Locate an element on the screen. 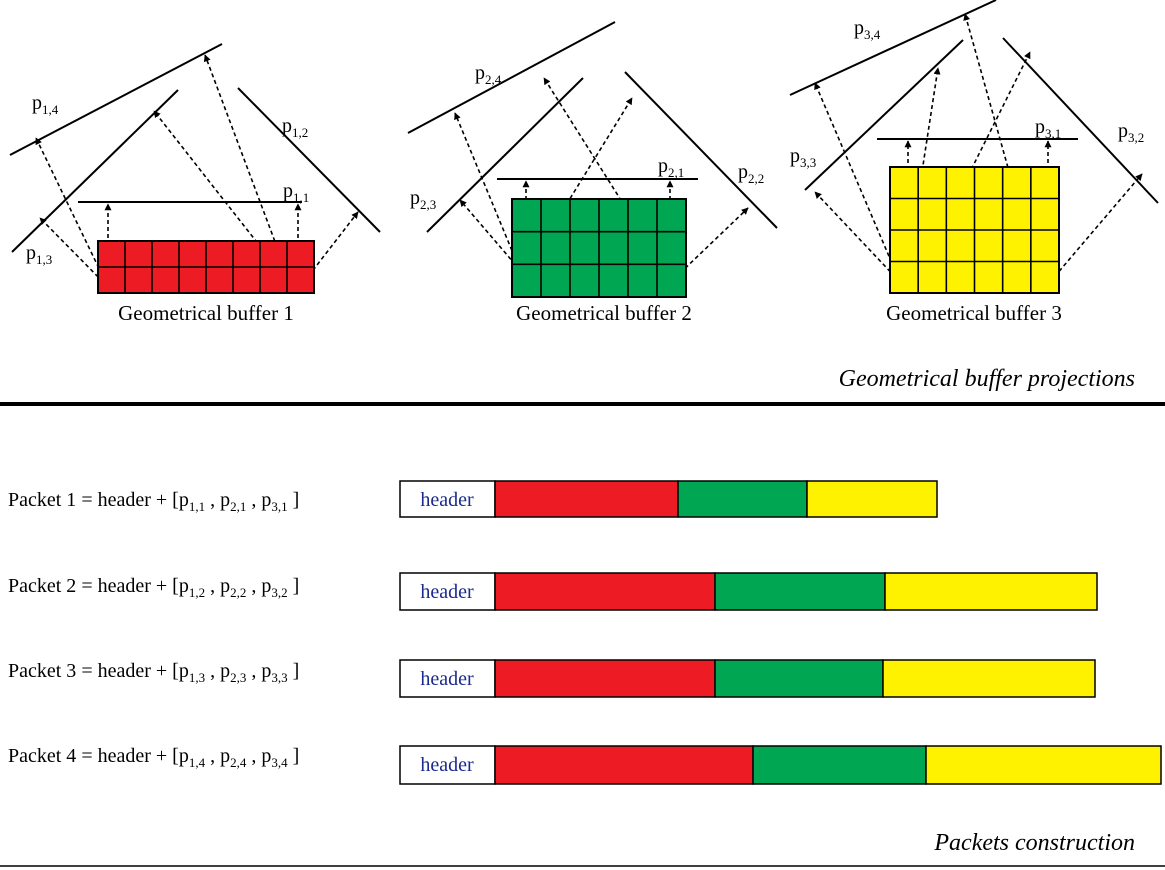  projection-line-p12 is located at coordinates (309, 160).